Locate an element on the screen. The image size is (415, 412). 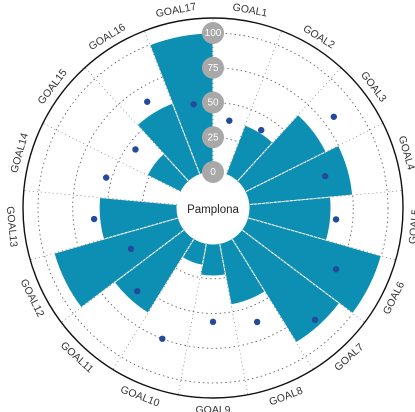
point-goal7 is located at coordinates (315, 320).